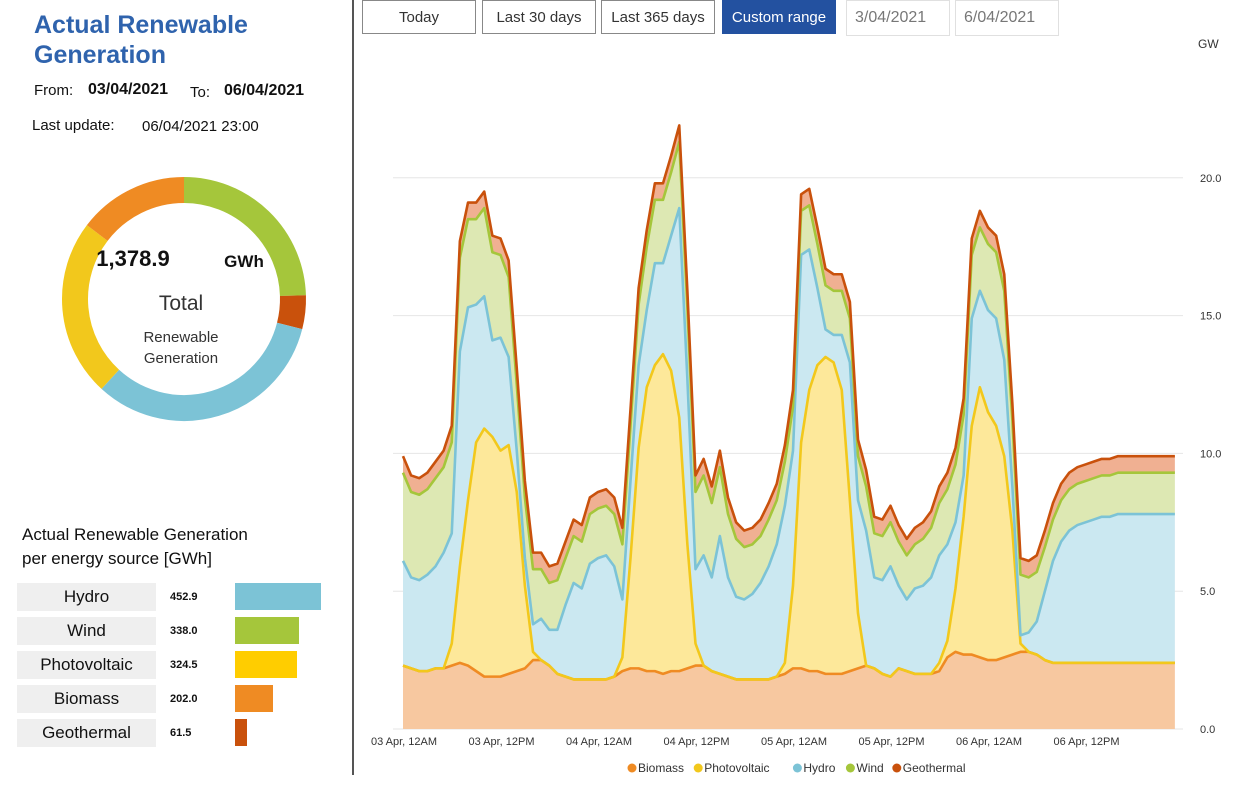 The image size is (1240, 793). Describe the element at coordinates (241, 732) in the screenshot. I see `breakdown-bar-geothermal` at that location.